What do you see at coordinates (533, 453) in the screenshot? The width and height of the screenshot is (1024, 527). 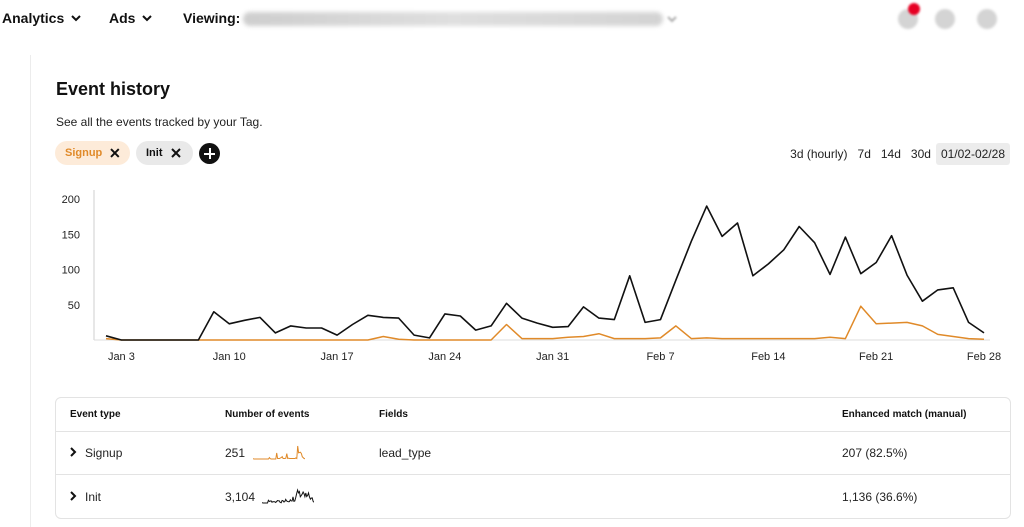 I see `table-row: Signup 251 lead_type 207 (82.5%)` at bounding box center [533, 453].